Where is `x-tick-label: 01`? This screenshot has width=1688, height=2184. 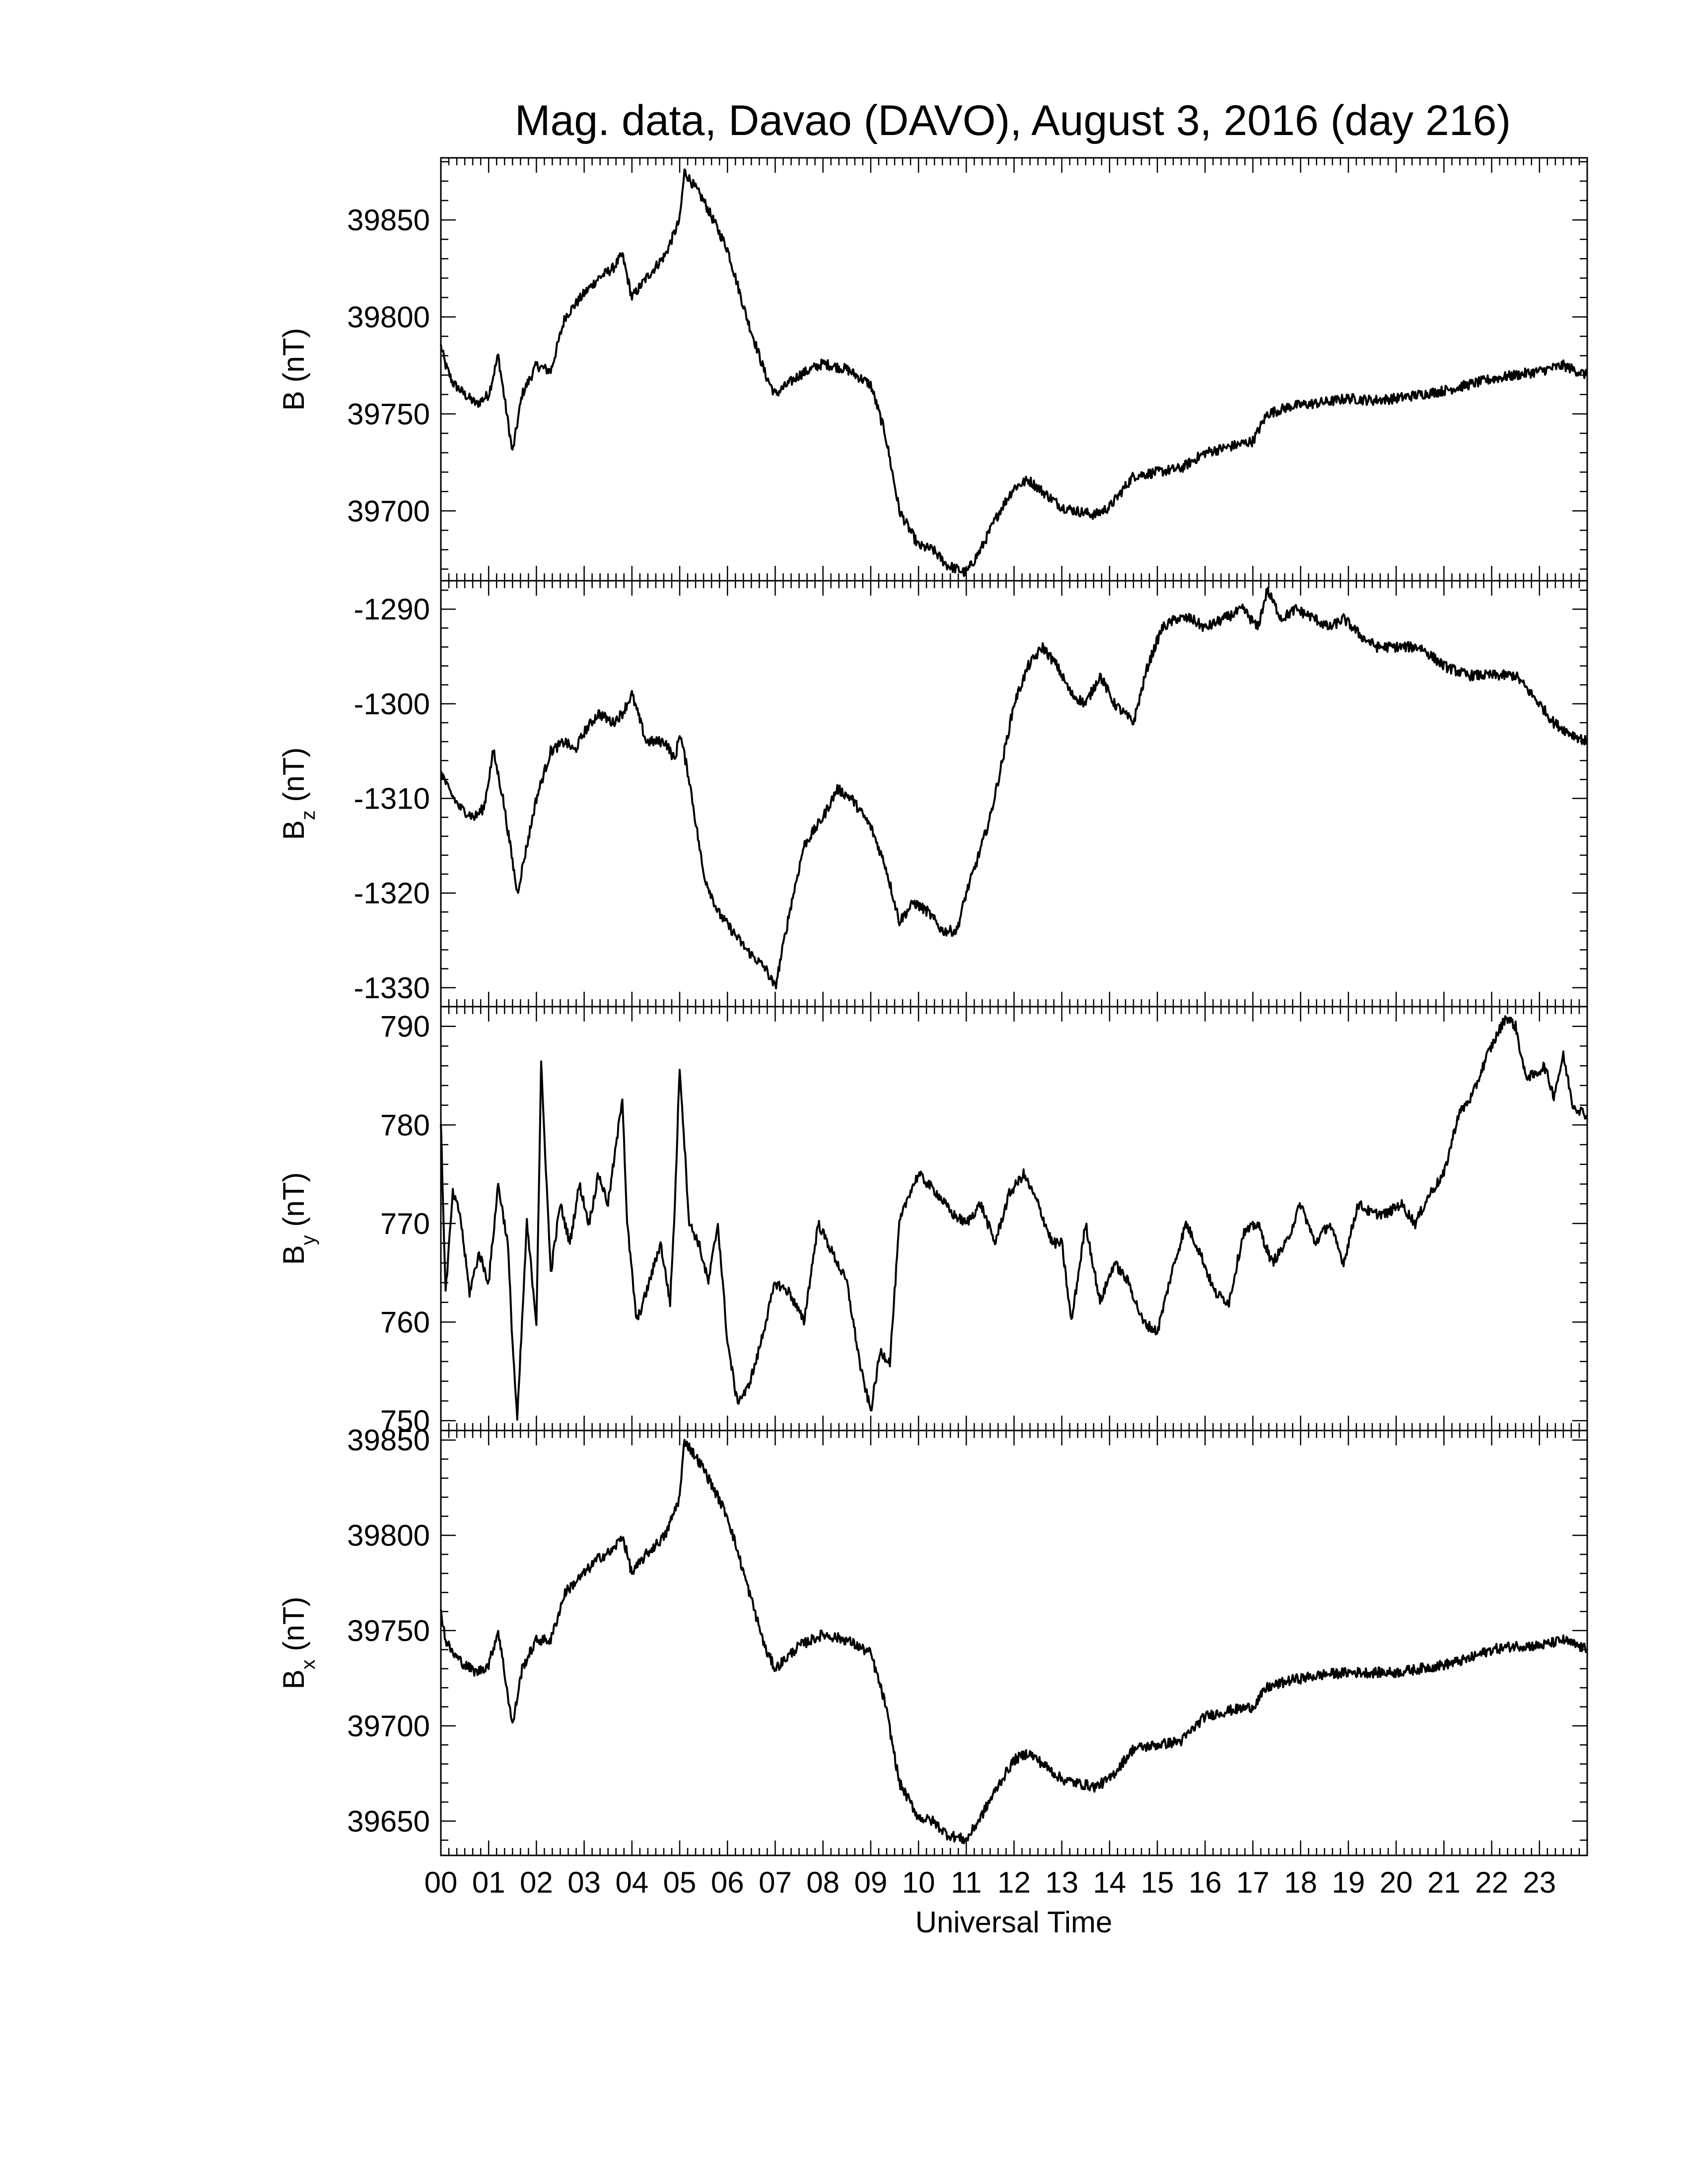
x-tick-label: 01 is located at coordinates (488, 1882).